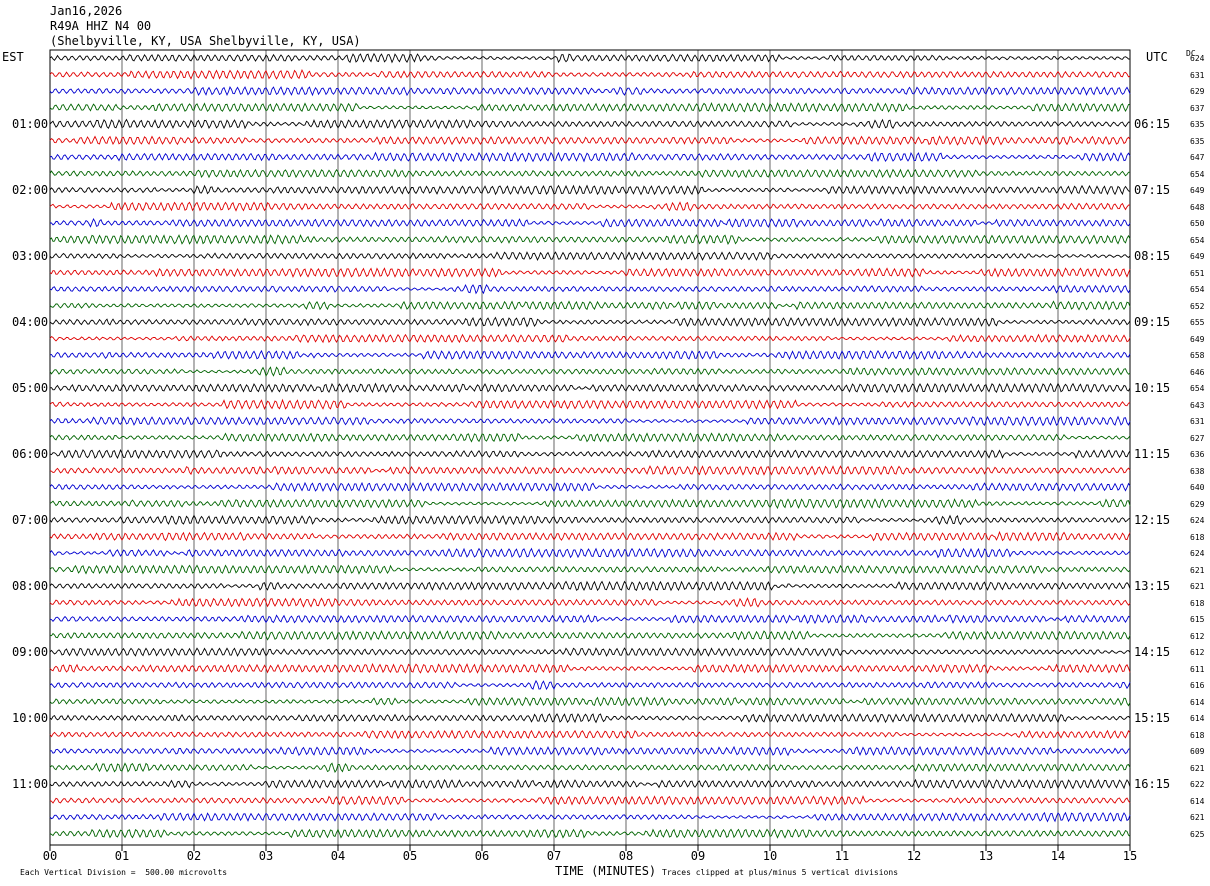  I want to click on dc-offset-value: 655, so click(1197, 322).